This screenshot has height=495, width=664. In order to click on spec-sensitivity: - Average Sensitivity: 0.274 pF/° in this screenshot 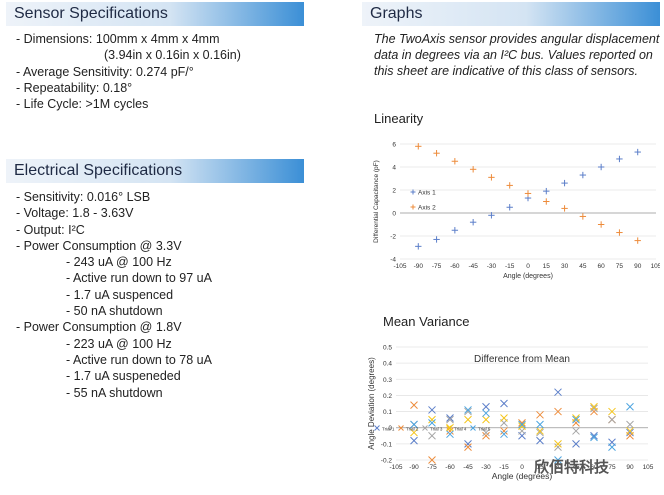, I will do `click(105, 71)`.